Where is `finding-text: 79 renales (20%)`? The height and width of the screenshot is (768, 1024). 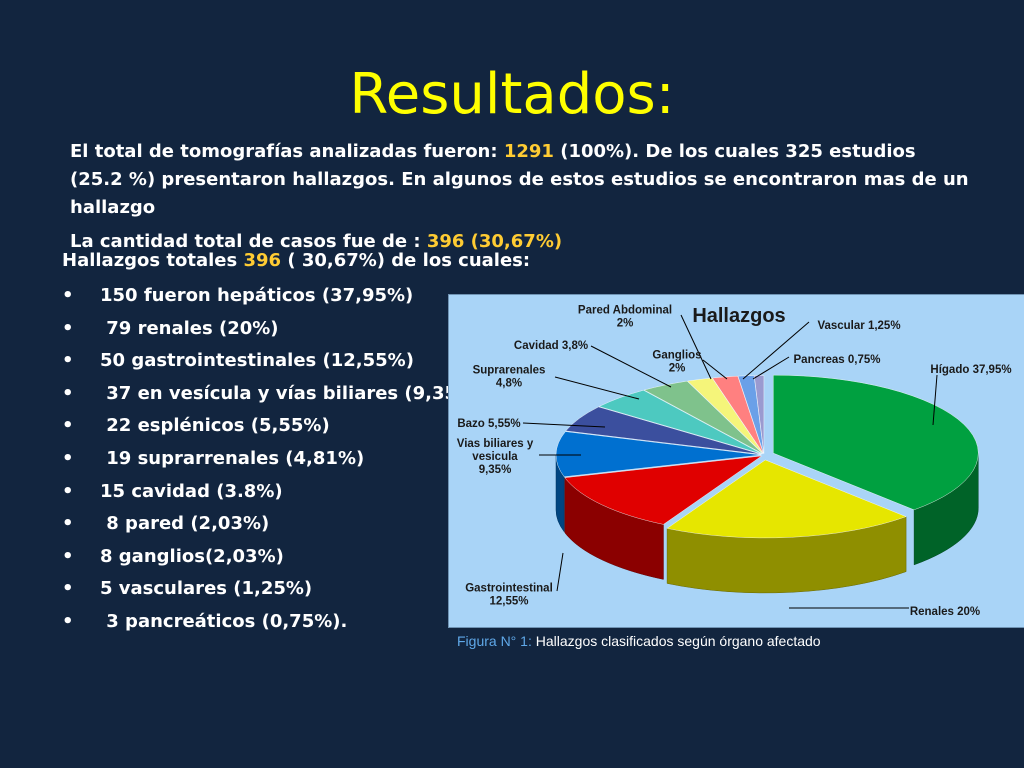 finding-text: 79 renales (20%) is located at coordinates (189, 328).